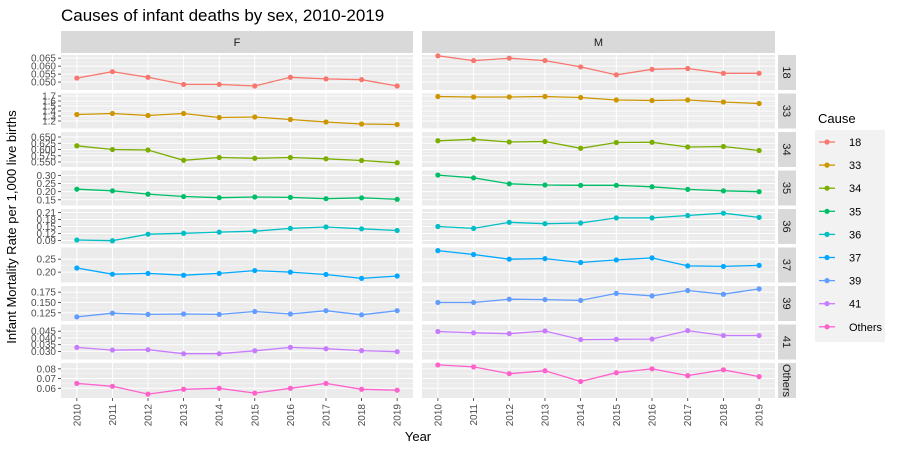  I want to click on x-tick-label: 2012, so click(510, 415).